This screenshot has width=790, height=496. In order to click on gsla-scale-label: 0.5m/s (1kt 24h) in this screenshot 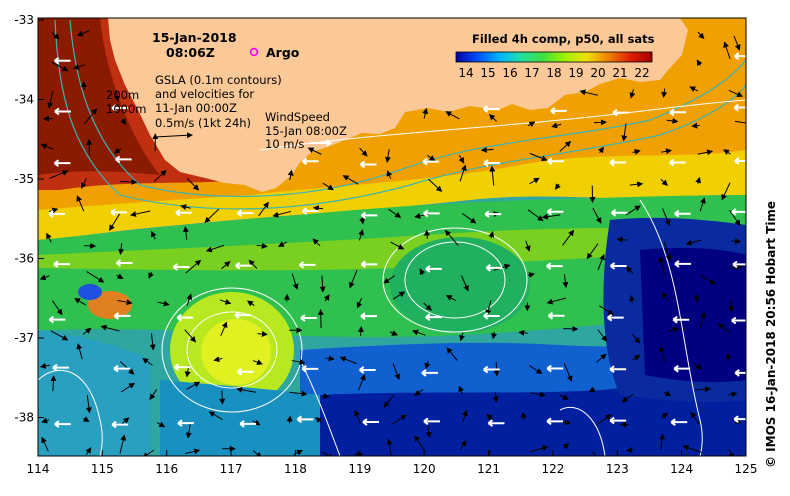, I will do `click(203, 123)`.